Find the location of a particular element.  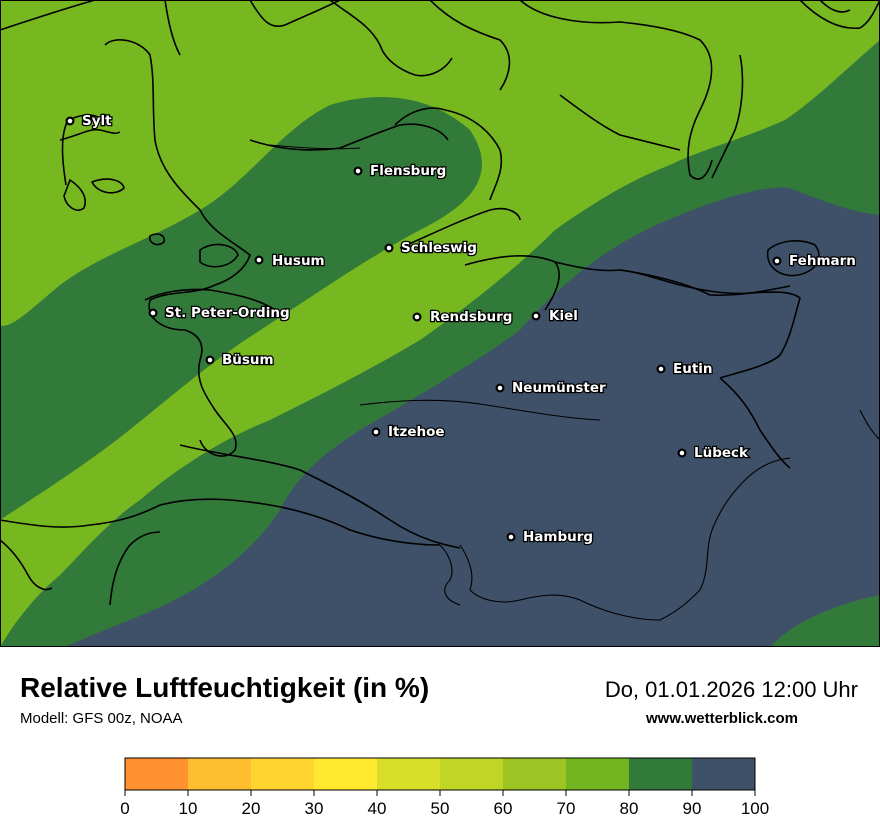

legend-tick-label: 0 is located at coordinates (124, 808).